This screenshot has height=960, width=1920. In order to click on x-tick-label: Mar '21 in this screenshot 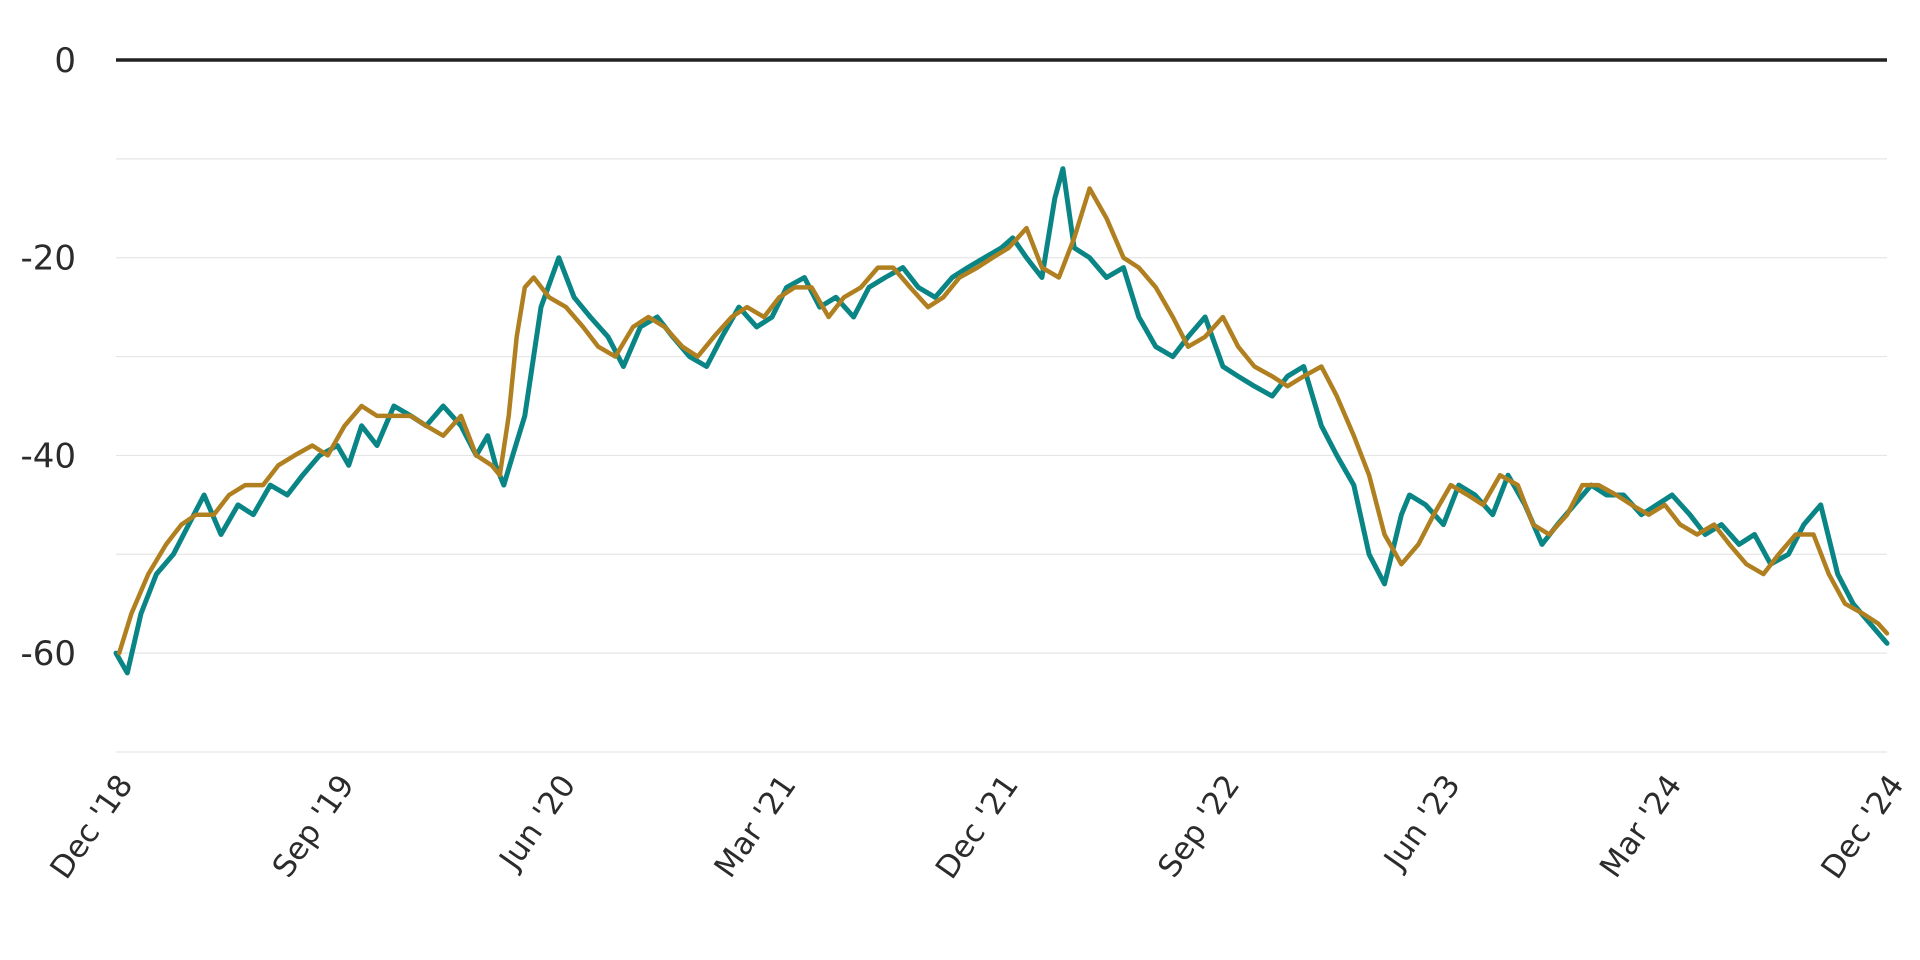, I will do `click(755, 826)`.